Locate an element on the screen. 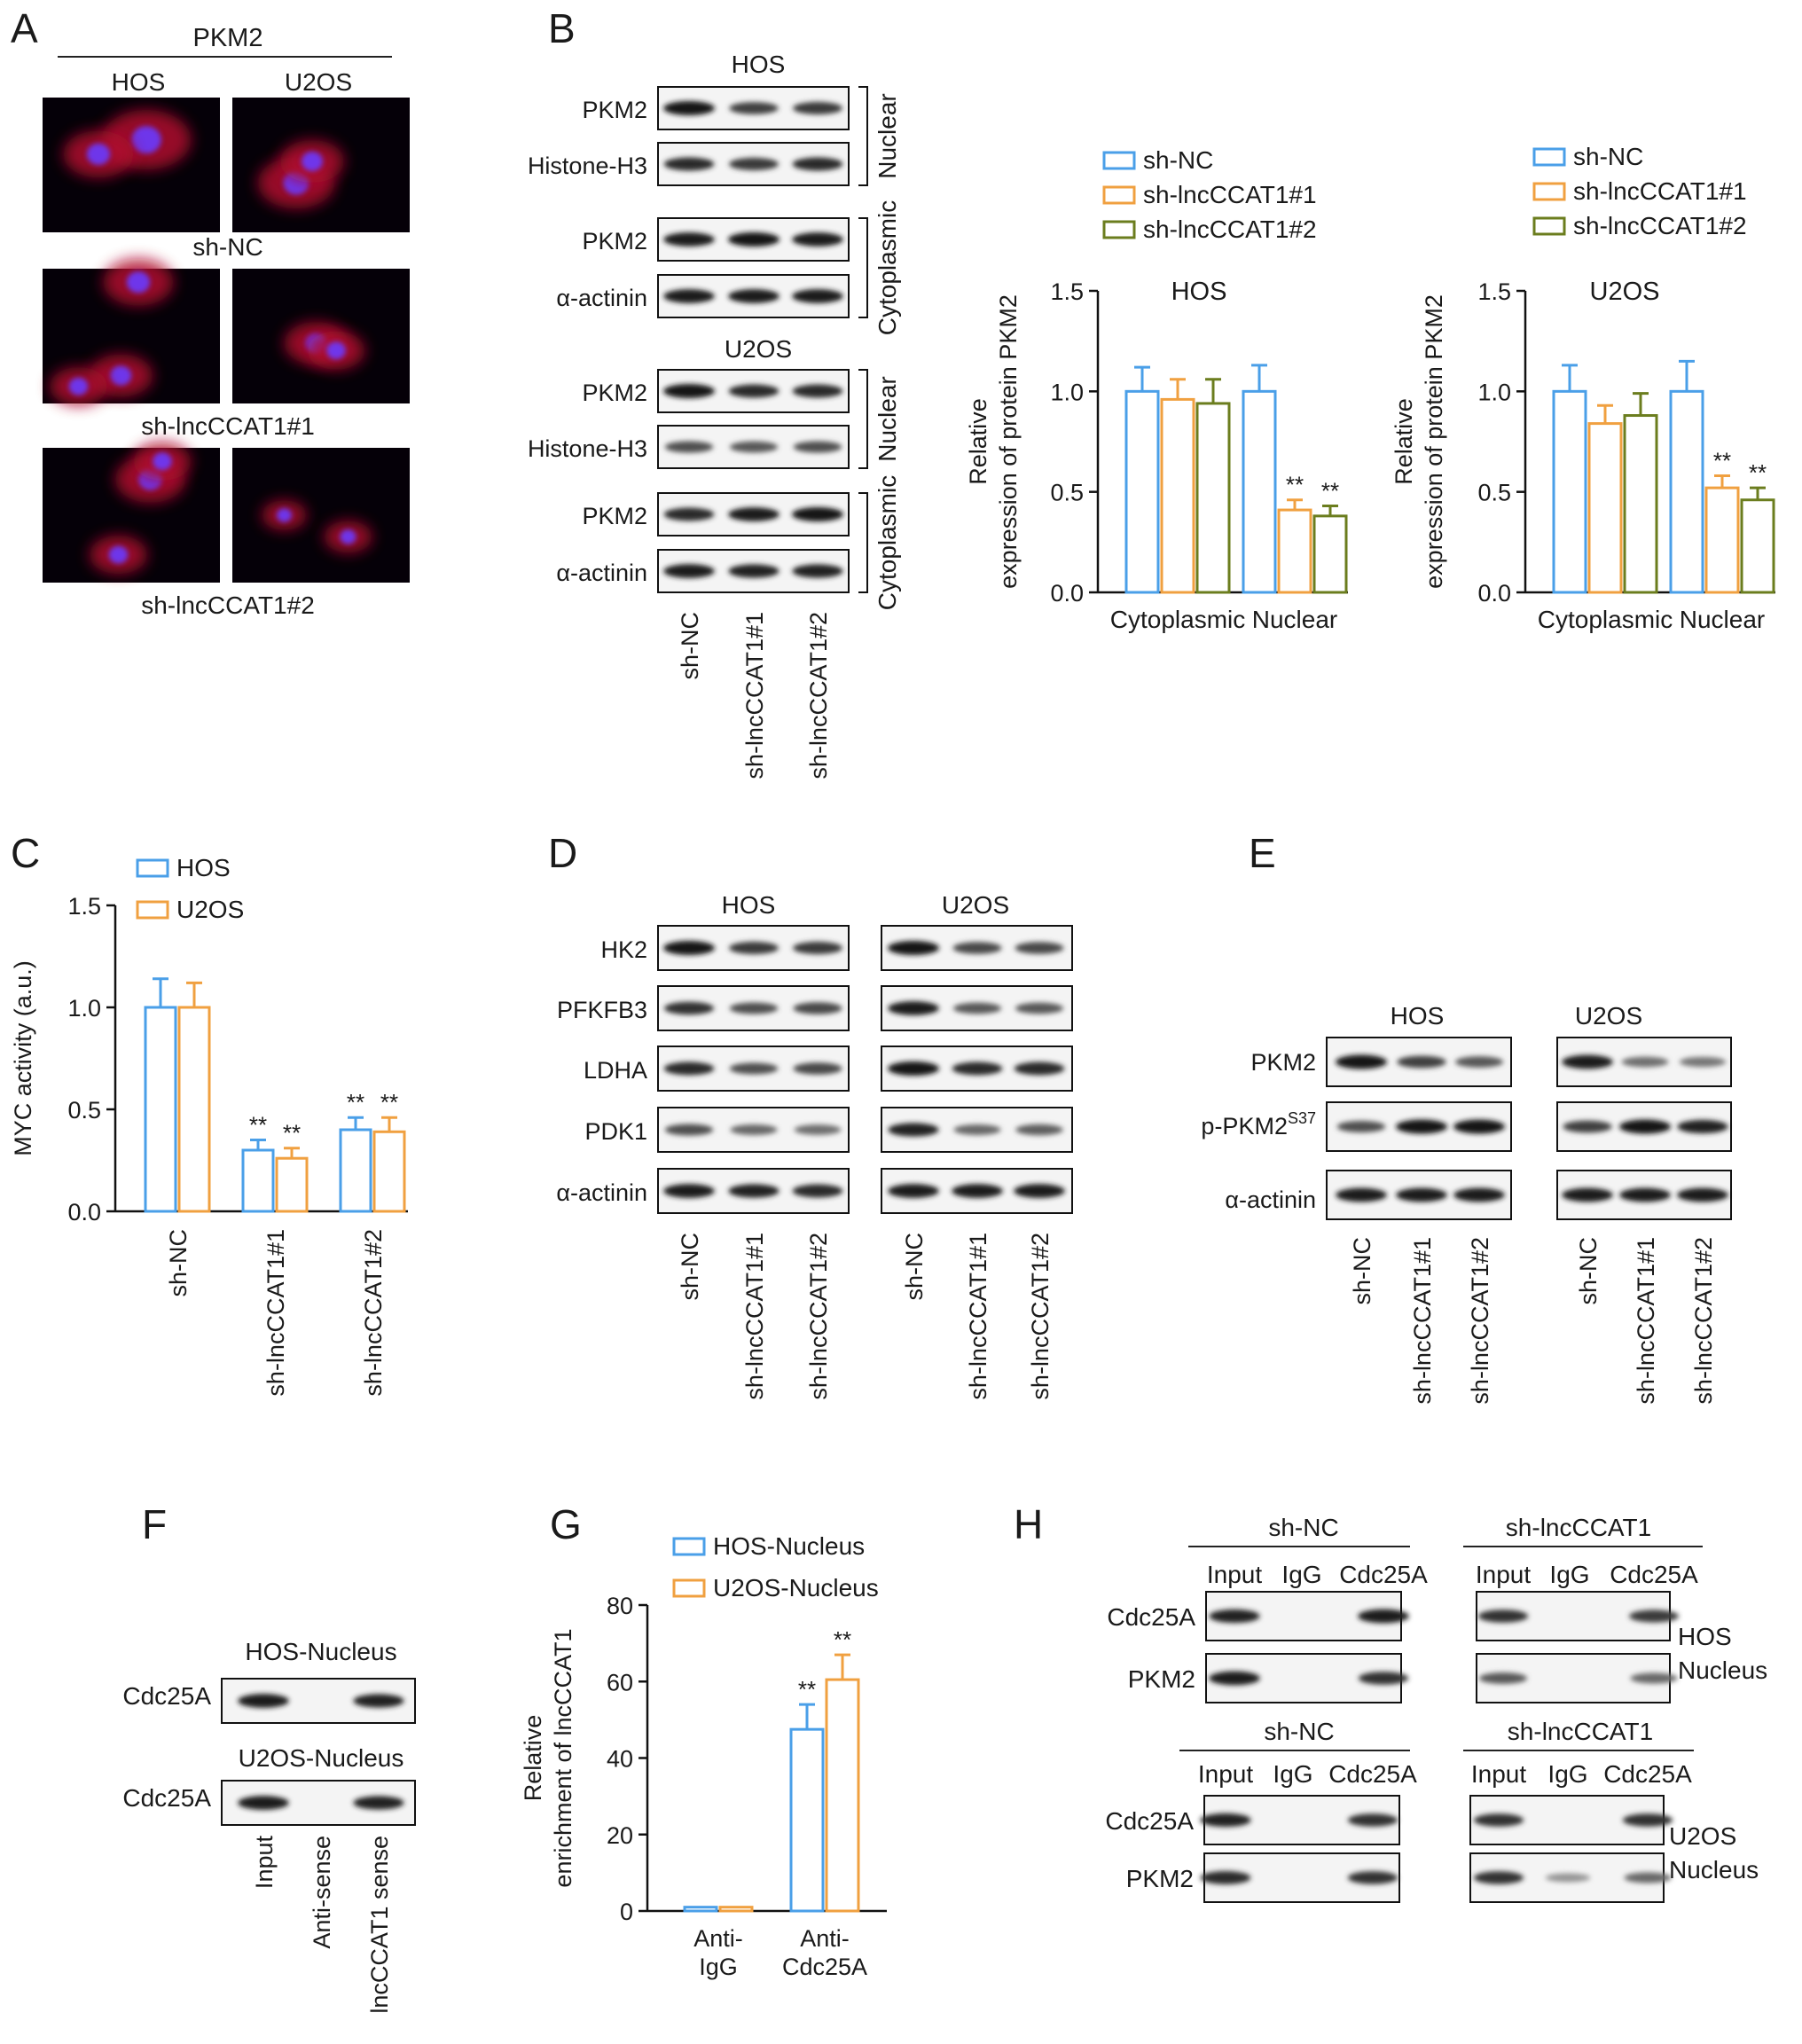 The image size is (1802, 2044). panel-letter-f: F is located at coordinates (154, 1524).